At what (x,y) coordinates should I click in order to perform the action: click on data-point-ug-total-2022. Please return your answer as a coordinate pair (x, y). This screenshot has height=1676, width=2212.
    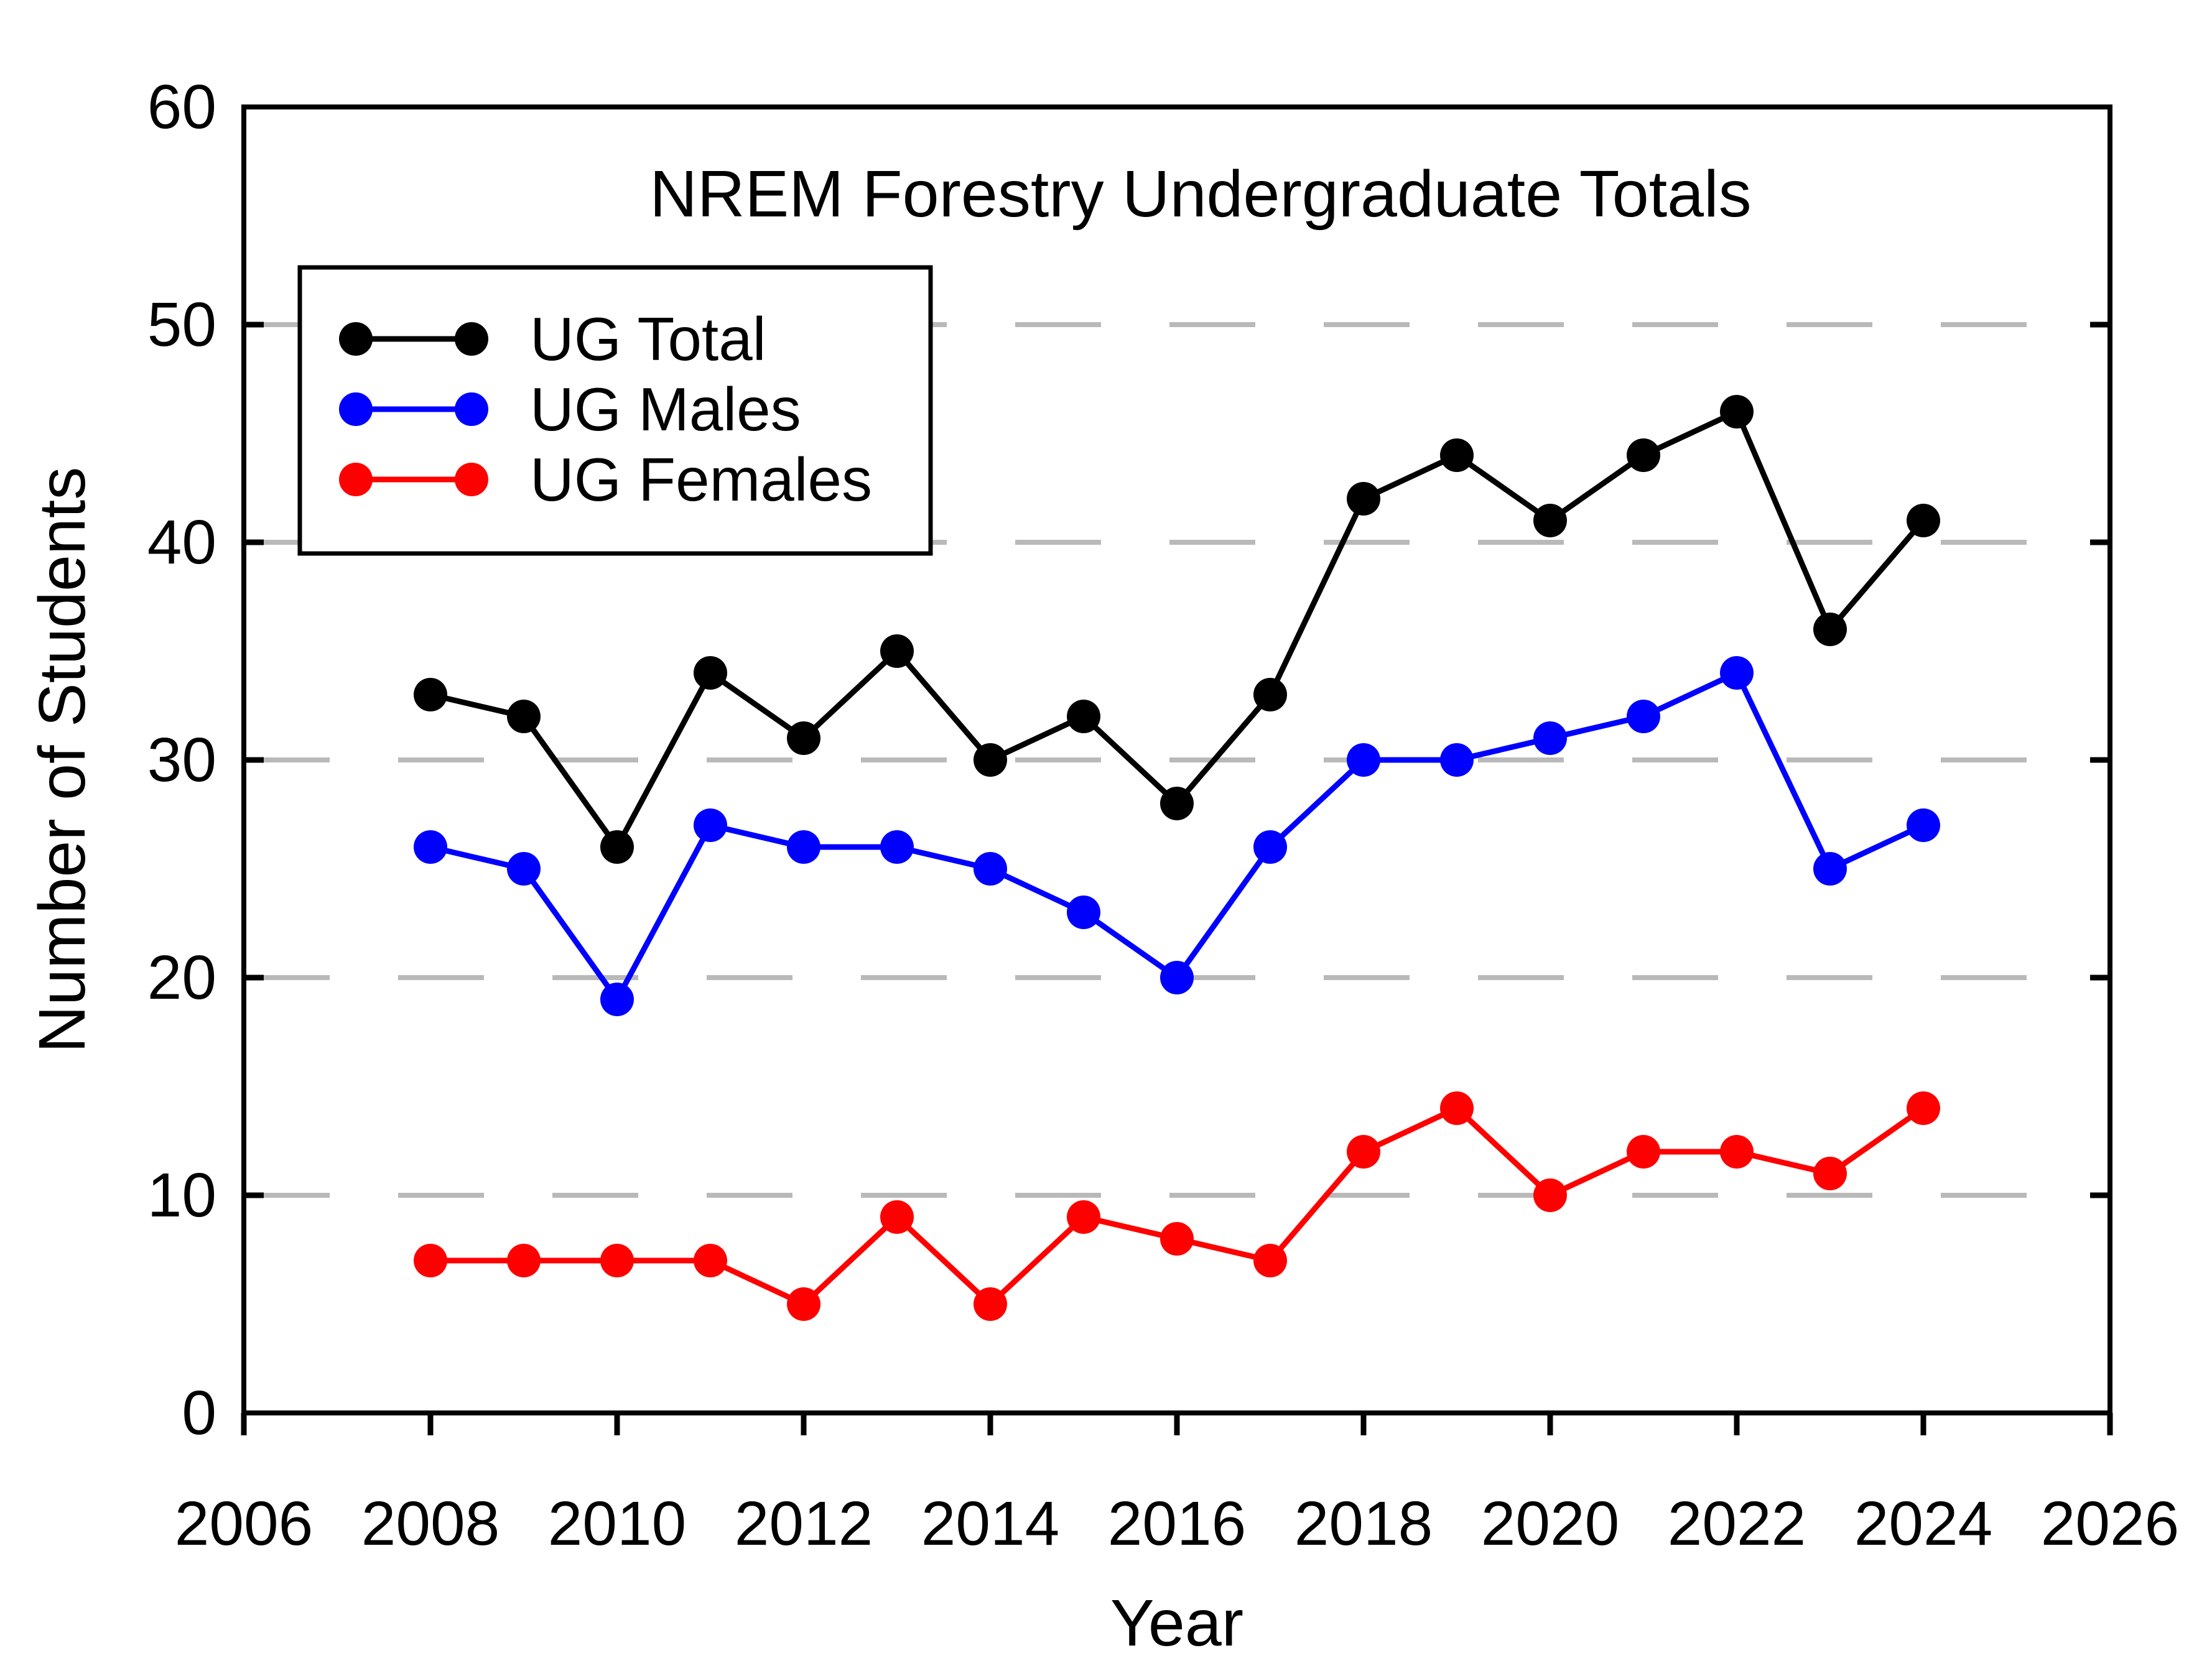
    Looking at the image, I should click on (1737, 411).